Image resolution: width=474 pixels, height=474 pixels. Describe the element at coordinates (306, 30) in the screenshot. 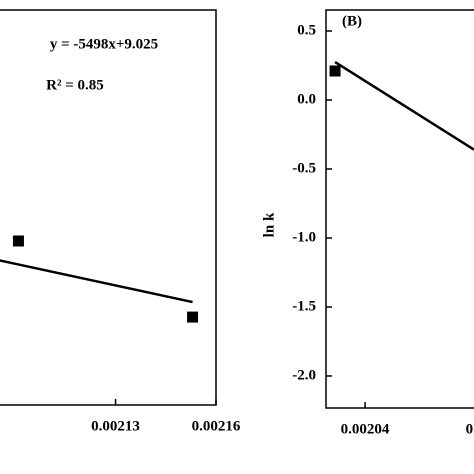

I see `y-tick-label: 0.5` at that location.